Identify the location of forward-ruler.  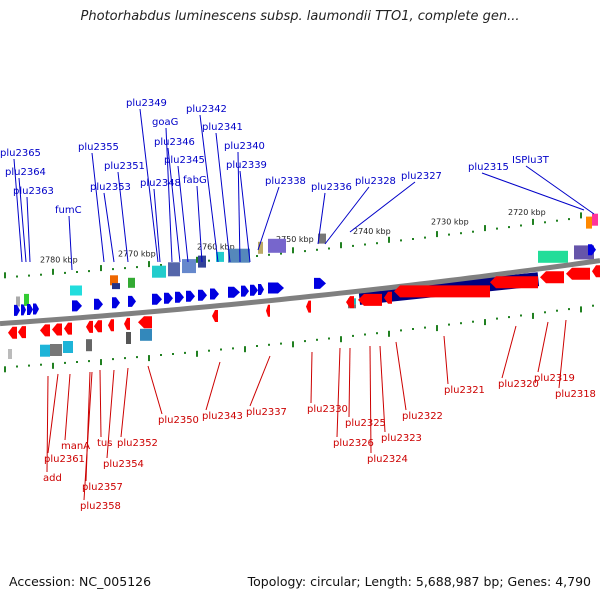
(299, 245).